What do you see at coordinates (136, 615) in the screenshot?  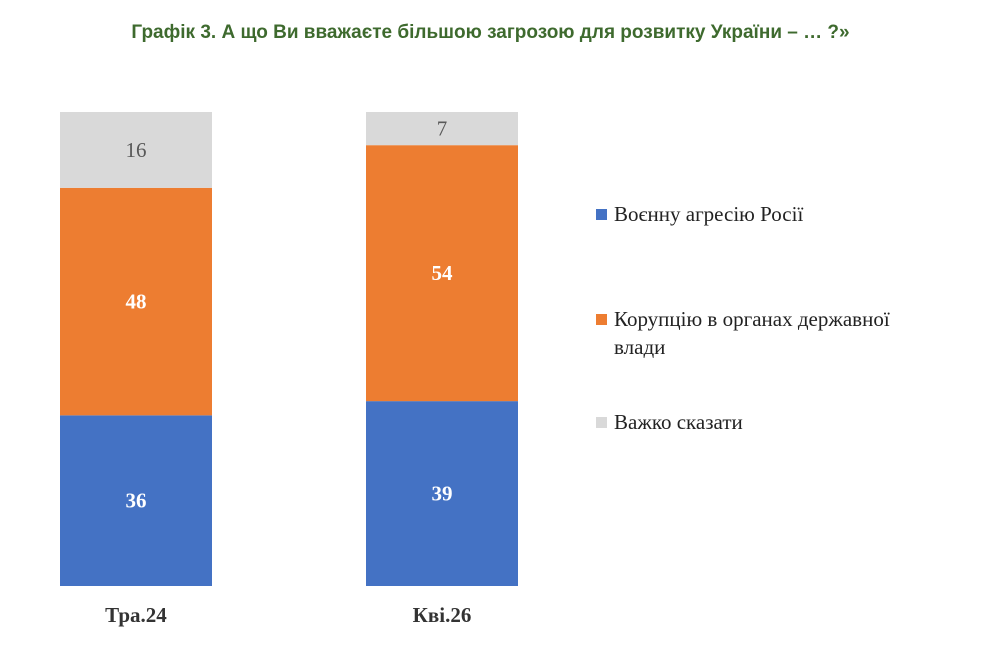 I see `category-label-tra-24: Тра.24` at bounding box center [136, 615].